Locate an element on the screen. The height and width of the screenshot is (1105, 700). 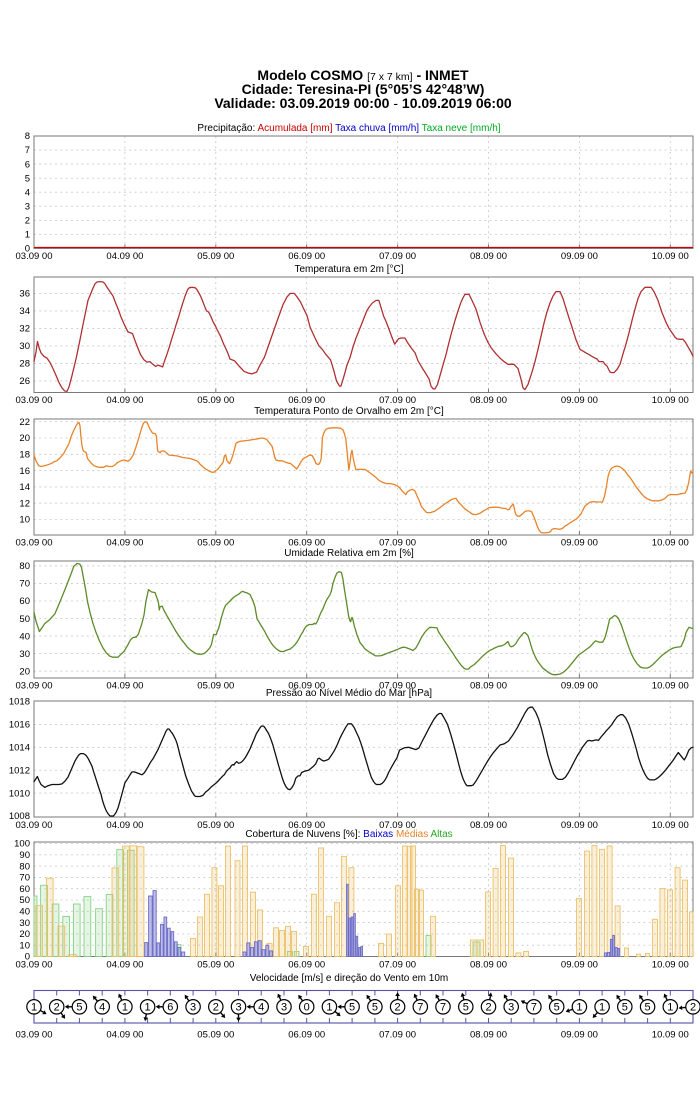
svg-text:Temperatura Ponto de Orvalho e: Temperatura Ponto de Orvalho em 2m [°C] is located at coordinates (349, 411).